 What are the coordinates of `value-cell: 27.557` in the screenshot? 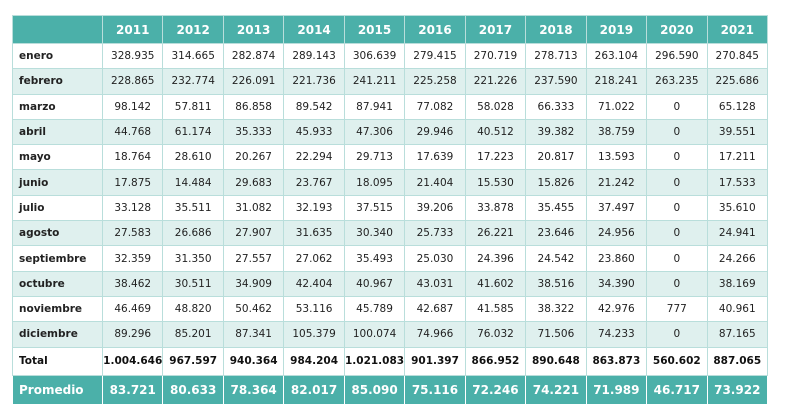 It's located at (253, 258).